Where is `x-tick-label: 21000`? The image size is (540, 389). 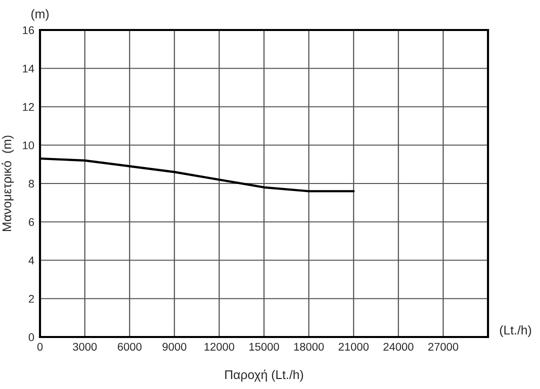
x-tick-label: 21000 is located at coordinates (353, 346).